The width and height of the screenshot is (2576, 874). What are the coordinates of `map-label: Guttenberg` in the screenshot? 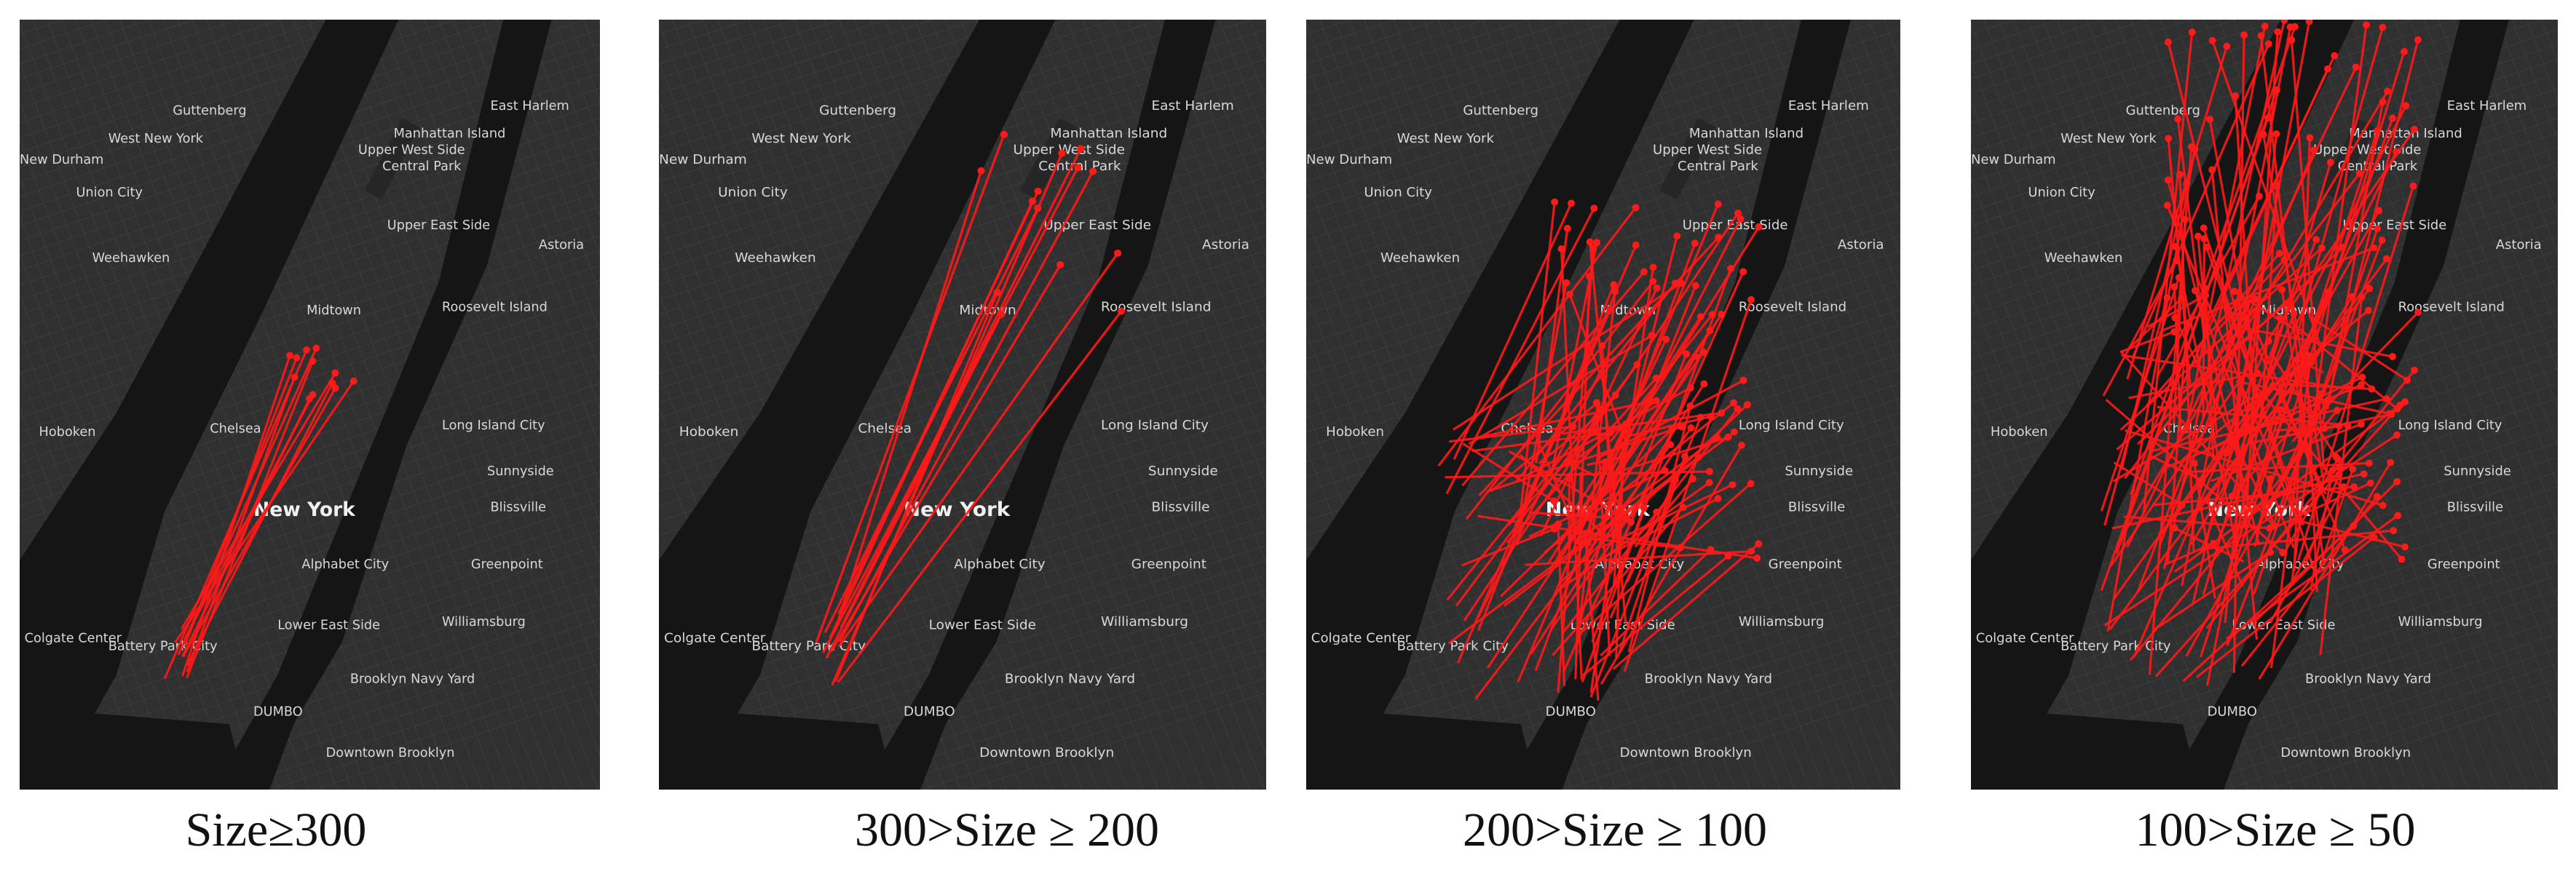 It's located at (857, 111).